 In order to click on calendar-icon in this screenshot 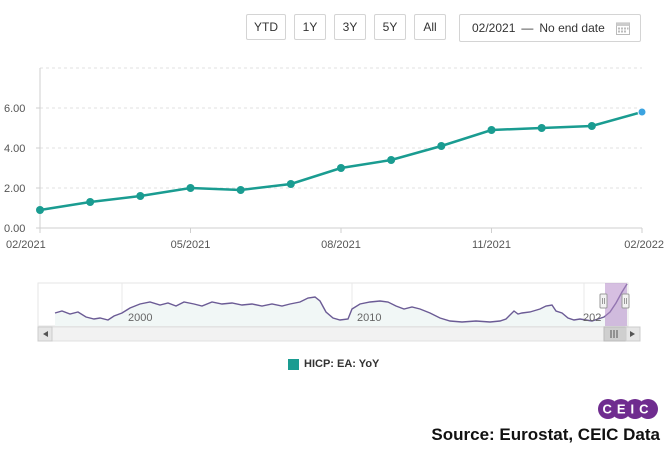, I will do `click(623, 28)`.